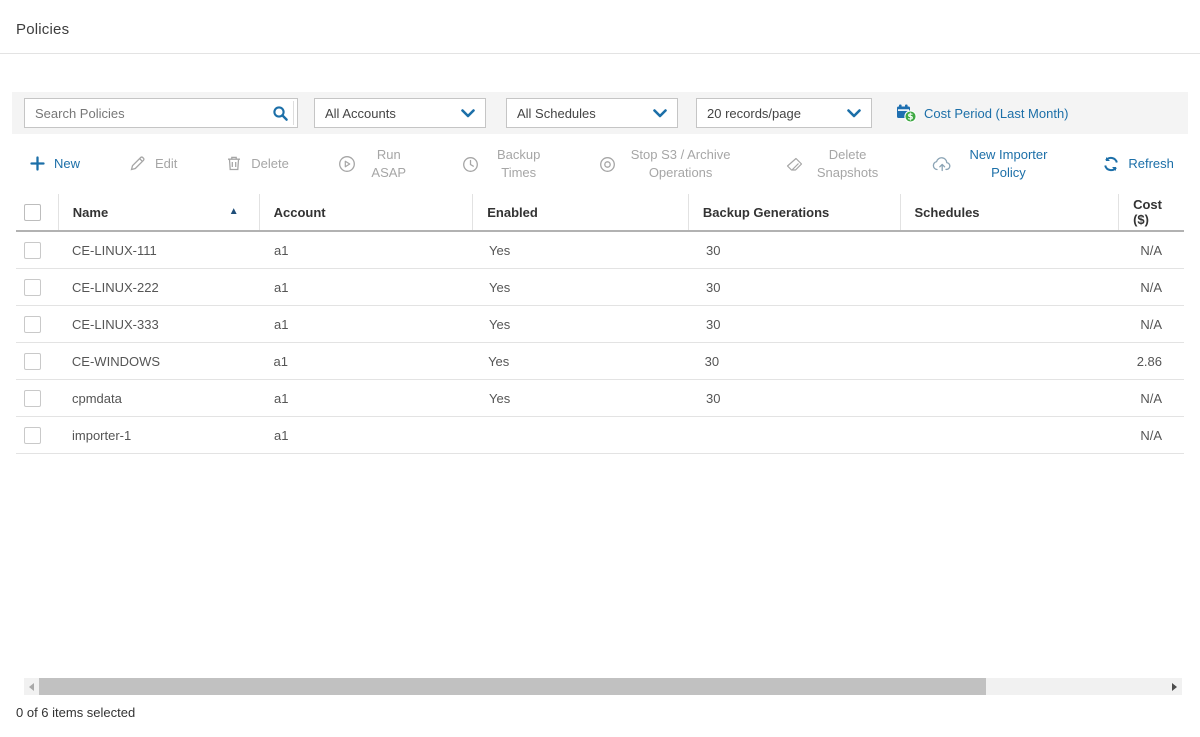 The image size is (1200, 737). Describe the element at coordinates (375, 163) in the screenshot. I see `run-asap-button: Run ASAP` at that location.